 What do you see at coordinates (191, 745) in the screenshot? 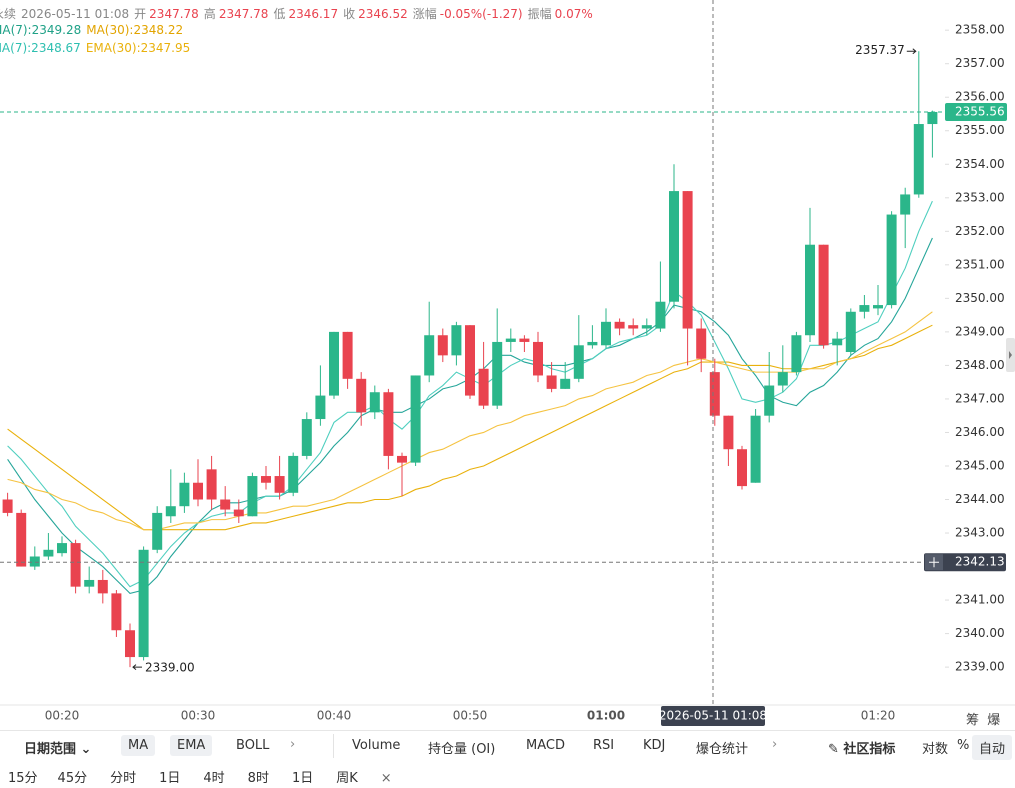
I see `ema-button: EMA` at bounding box center [191, 745].